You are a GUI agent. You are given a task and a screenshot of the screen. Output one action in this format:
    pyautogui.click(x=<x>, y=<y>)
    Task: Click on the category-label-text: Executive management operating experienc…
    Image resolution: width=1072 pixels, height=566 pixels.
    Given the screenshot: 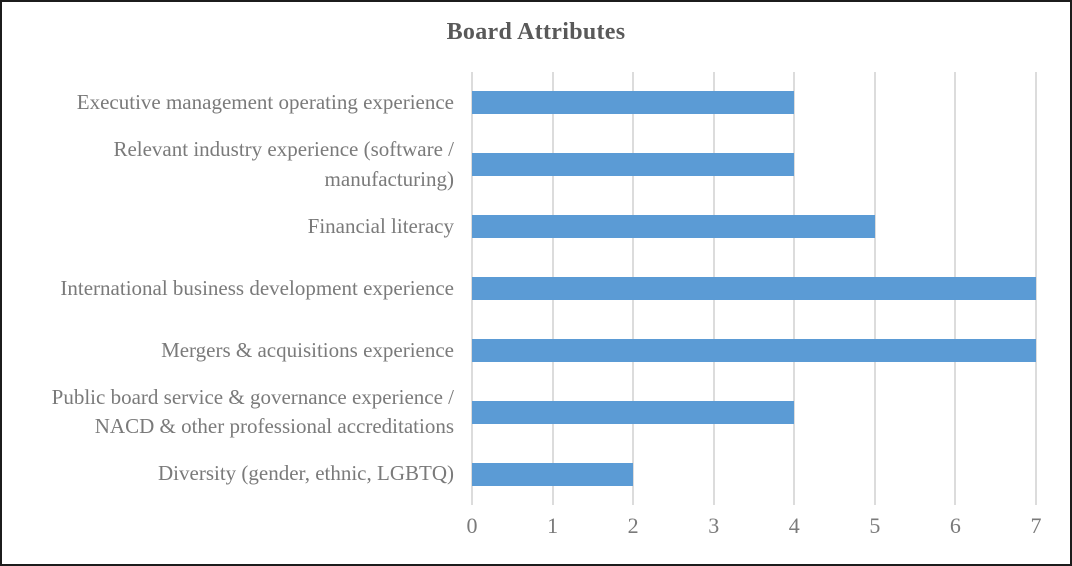 What is the action you would take?
    pyautogui.click(x=265, y=102)
    